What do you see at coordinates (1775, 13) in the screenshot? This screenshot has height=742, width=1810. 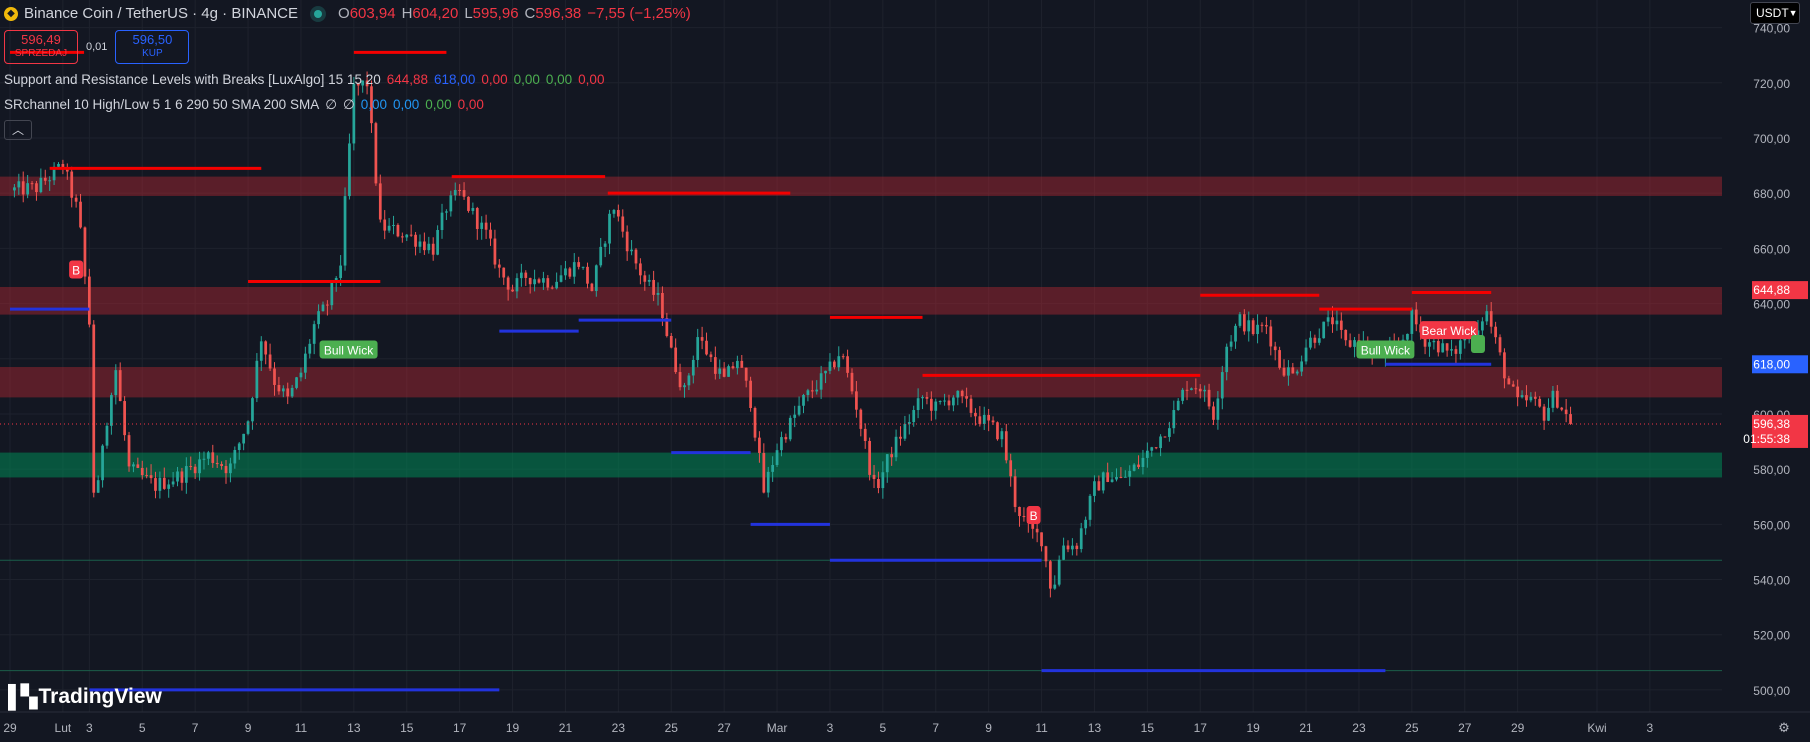 I see `currency-select: USDT ▼` at bounding box center [1775, 13].